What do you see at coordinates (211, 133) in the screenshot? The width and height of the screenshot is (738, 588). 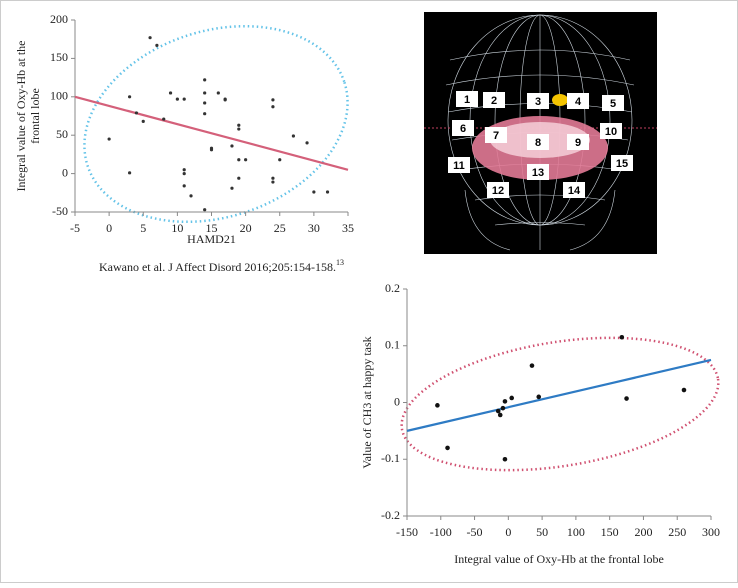 I see `trendline` at bounding box center [211, 133].